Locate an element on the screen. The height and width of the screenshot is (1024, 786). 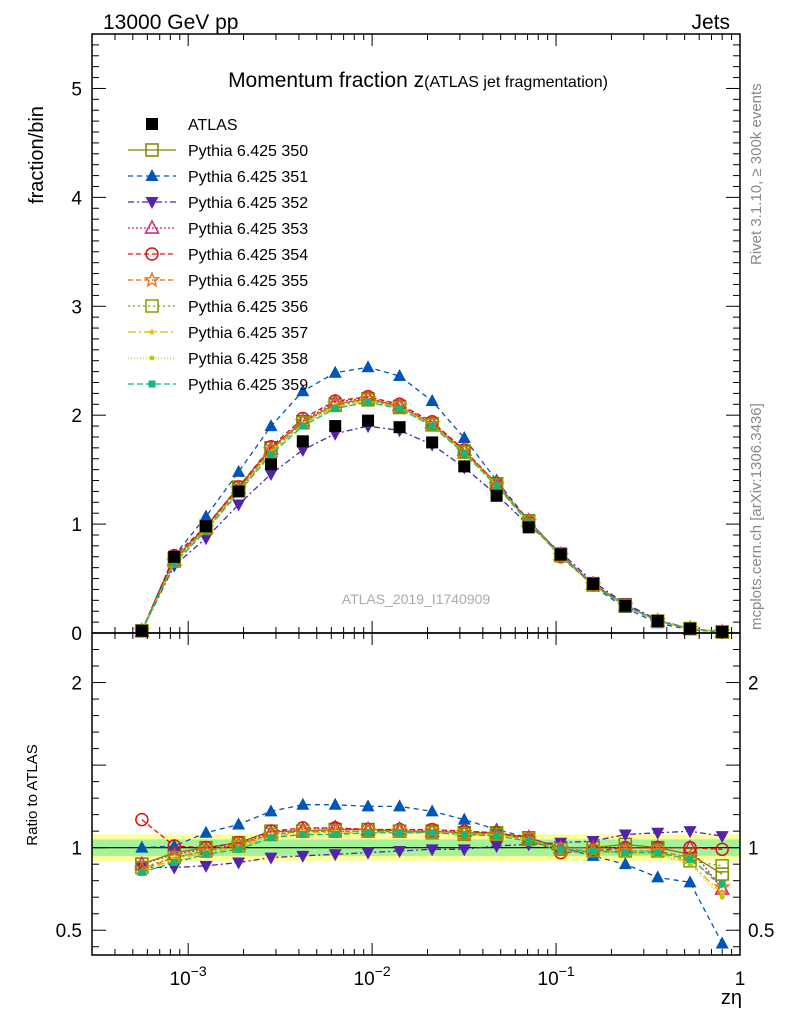
legend-label-pythia-6-425-359: Pythia 6.425 359 is located at coordinates (248, 385).